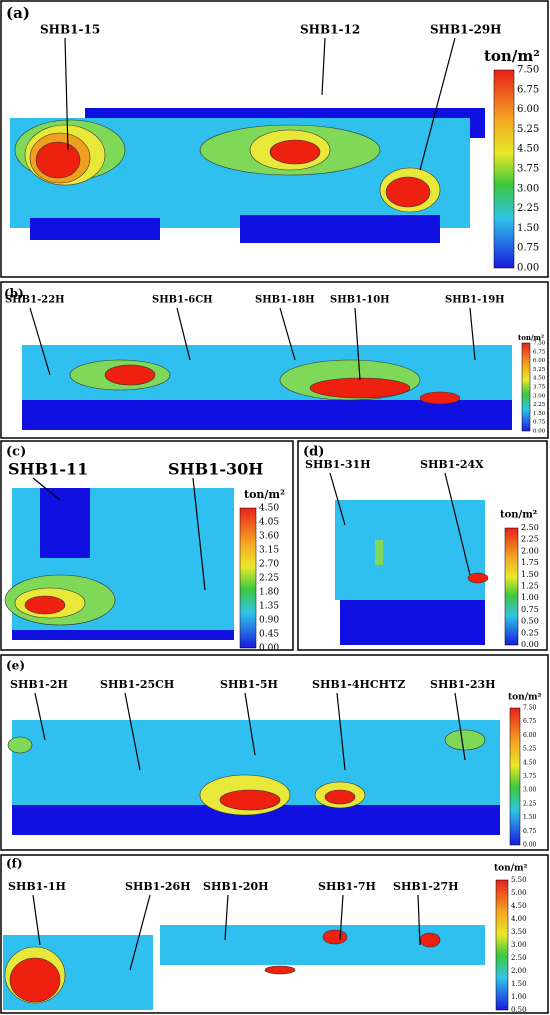  What do you see at coordinates (475, 300) in the screenshot?
I see `well-label: SHB1-19H` at bounding box center [475, 300].